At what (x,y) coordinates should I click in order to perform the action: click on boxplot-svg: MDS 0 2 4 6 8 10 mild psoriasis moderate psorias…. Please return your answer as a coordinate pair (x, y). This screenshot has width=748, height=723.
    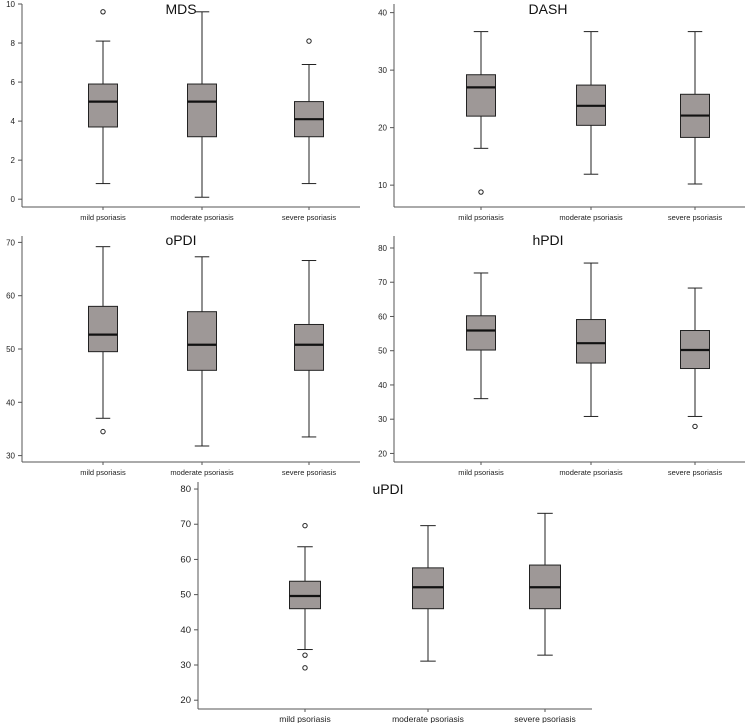
    Looking at the image, I should click on (183, 111).